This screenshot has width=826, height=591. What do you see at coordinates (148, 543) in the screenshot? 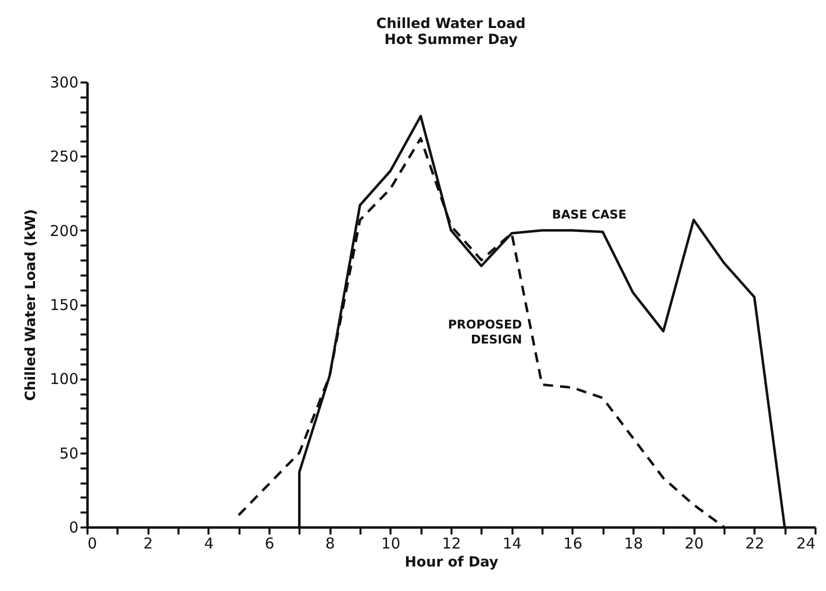
I see `x-tick-label: 2` at bounding box center [148, 543].